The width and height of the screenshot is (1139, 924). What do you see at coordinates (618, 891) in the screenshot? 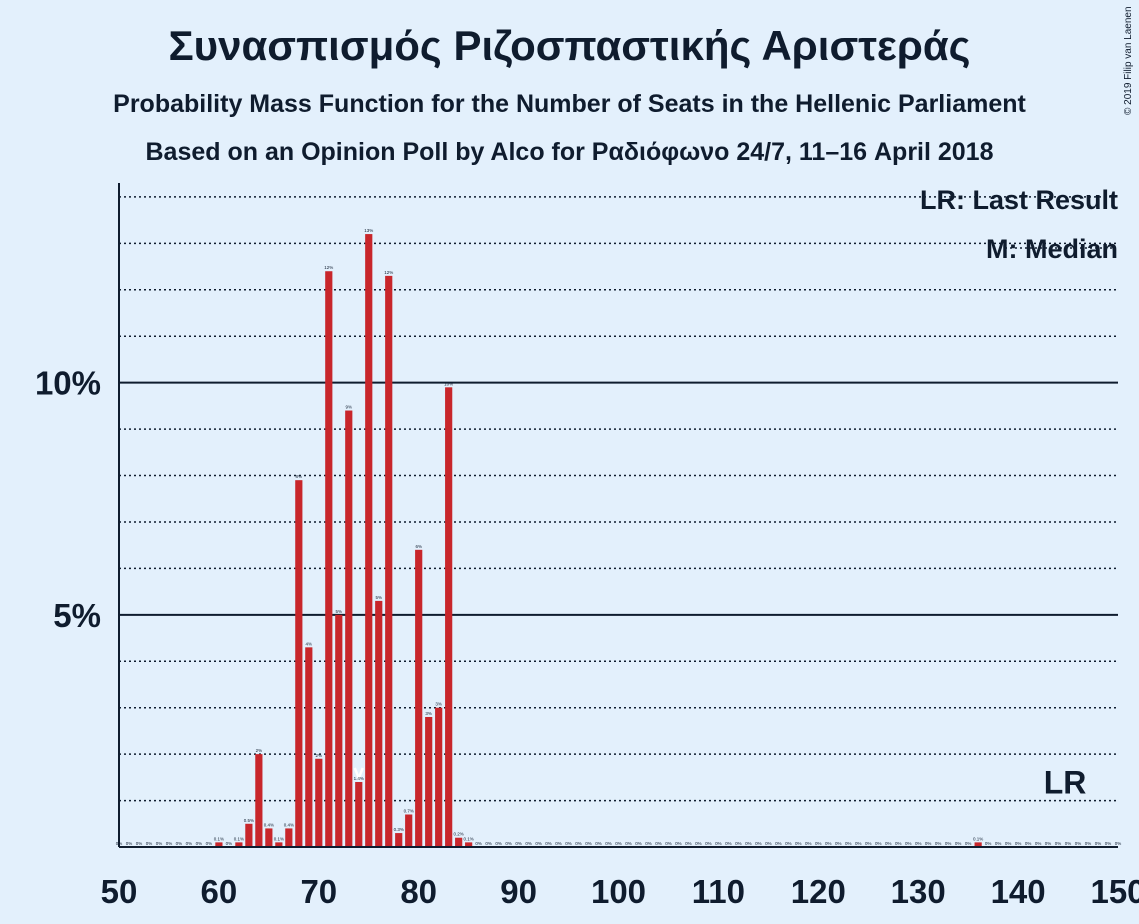
I see `x-tick-label: 100` at bounding box center [618, 891].